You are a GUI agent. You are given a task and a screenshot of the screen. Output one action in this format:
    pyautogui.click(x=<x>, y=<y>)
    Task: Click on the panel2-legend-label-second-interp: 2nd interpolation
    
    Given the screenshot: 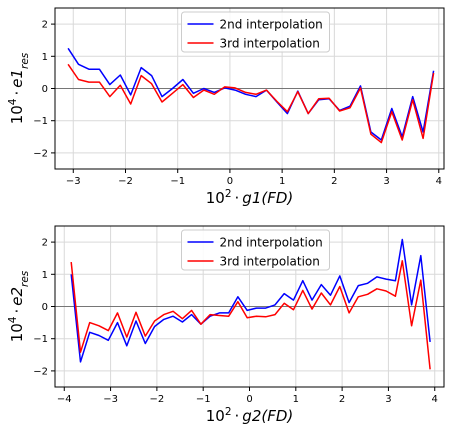 What is the action you would take?
    pyautogui.click(x=271, y=243)
    